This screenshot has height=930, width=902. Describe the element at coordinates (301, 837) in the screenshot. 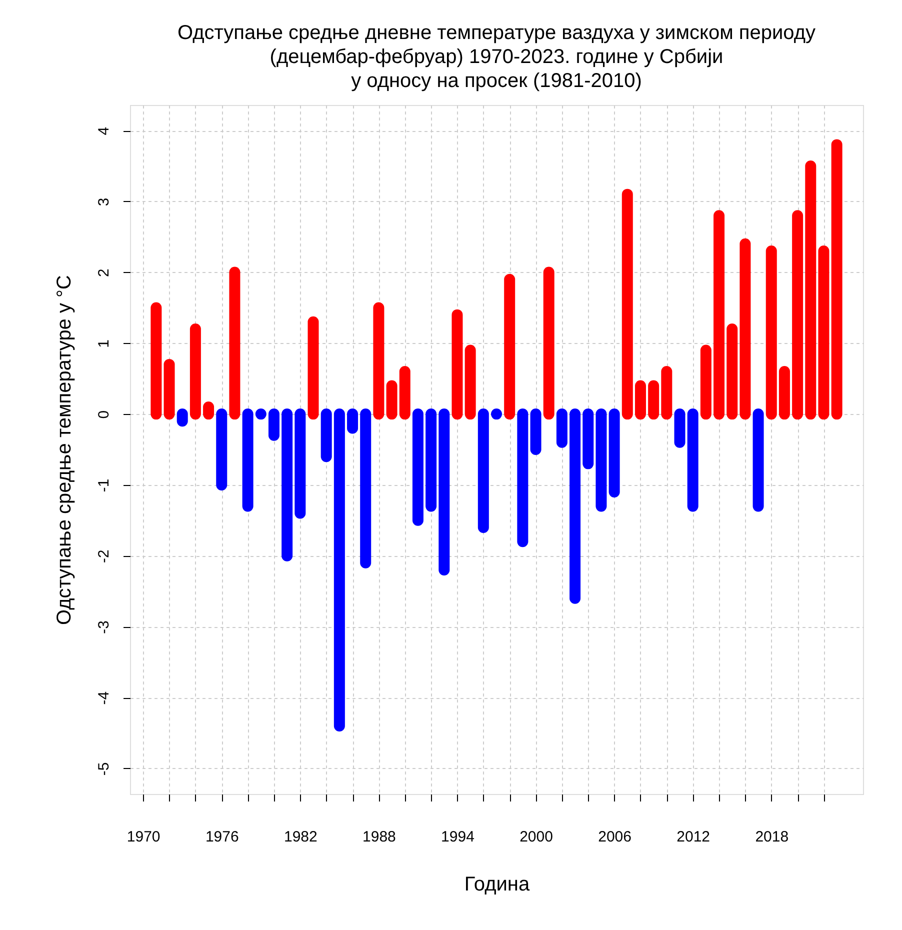

I see `x-tick-label: 1982` at that location.